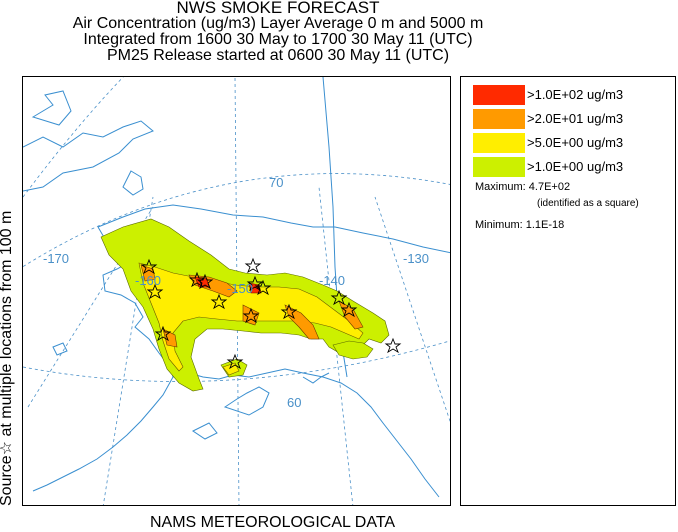 The height and width of the screenshot is (532, 678). What do you see at coordinates (148, 273) in the screenshot?
I see `plume-gt20-a` at bounding box center [148, 273].